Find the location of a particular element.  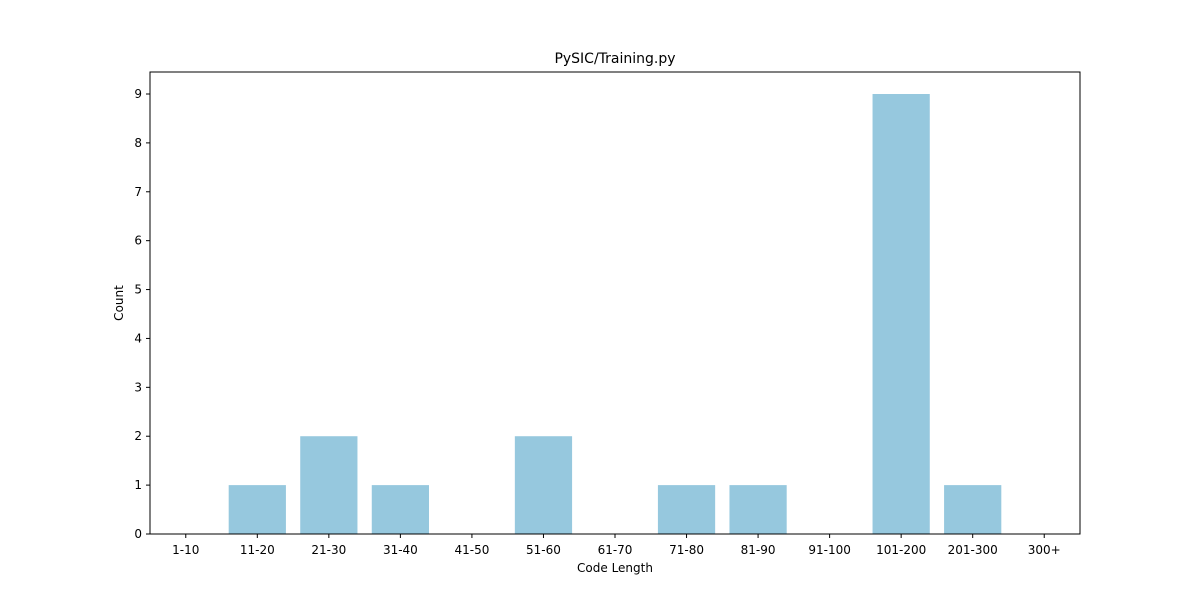

y-tick-label: 0 is located at coordinates (138, 534).